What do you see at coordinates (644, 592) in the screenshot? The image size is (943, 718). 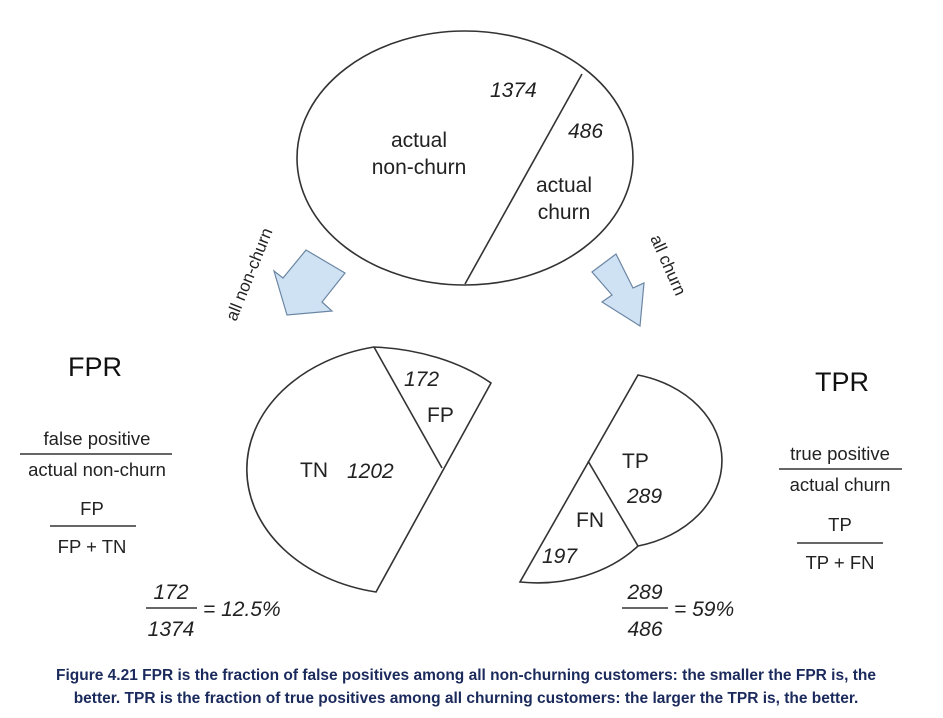 I see `tpr-result-numerator: 289` at bounding box center [644, 592].